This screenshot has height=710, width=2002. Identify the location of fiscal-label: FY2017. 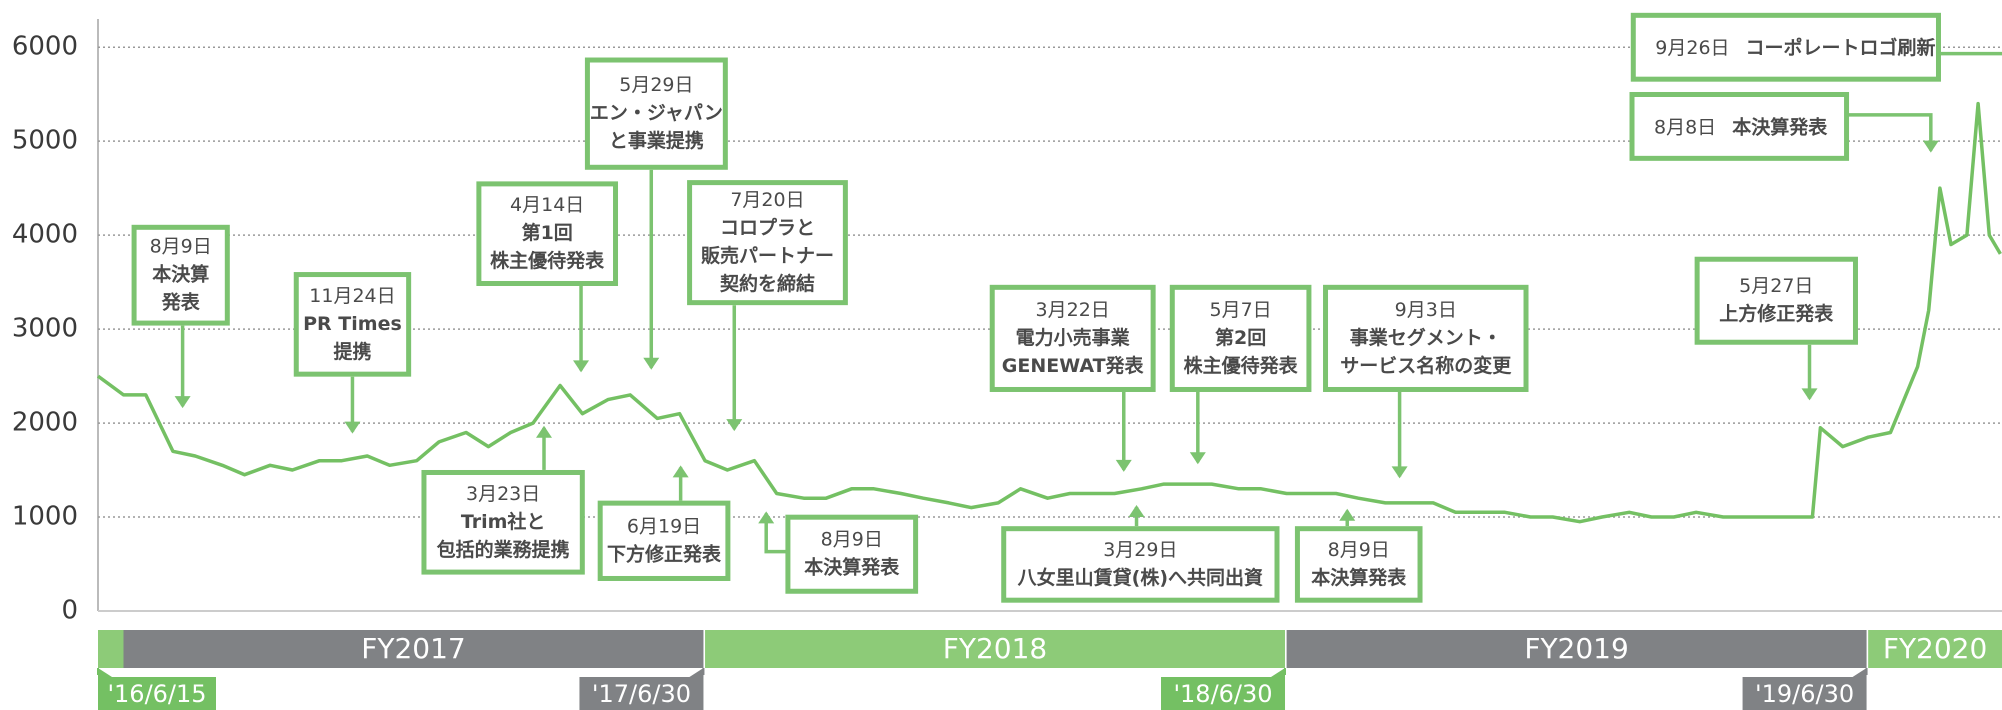
(413, 648).